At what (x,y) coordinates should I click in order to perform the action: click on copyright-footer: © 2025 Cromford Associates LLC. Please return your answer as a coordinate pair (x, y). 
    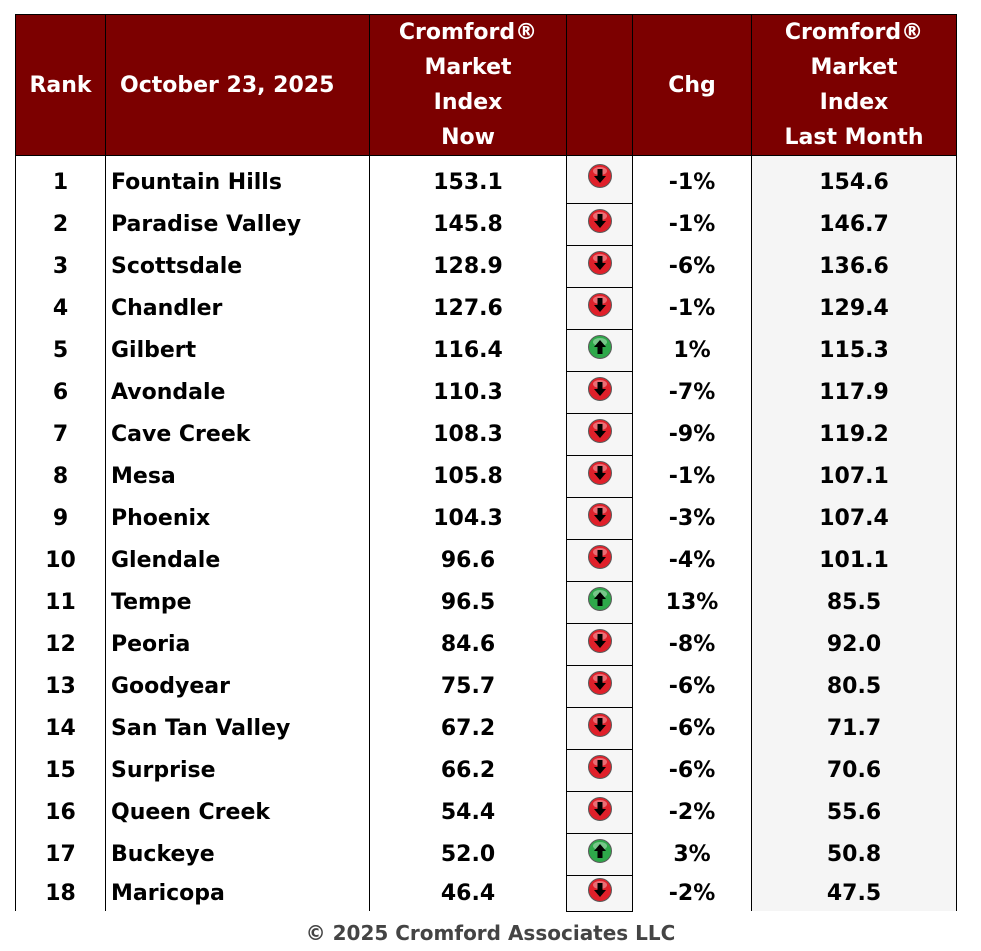
    Looking at the image, I should click on (490, 933).